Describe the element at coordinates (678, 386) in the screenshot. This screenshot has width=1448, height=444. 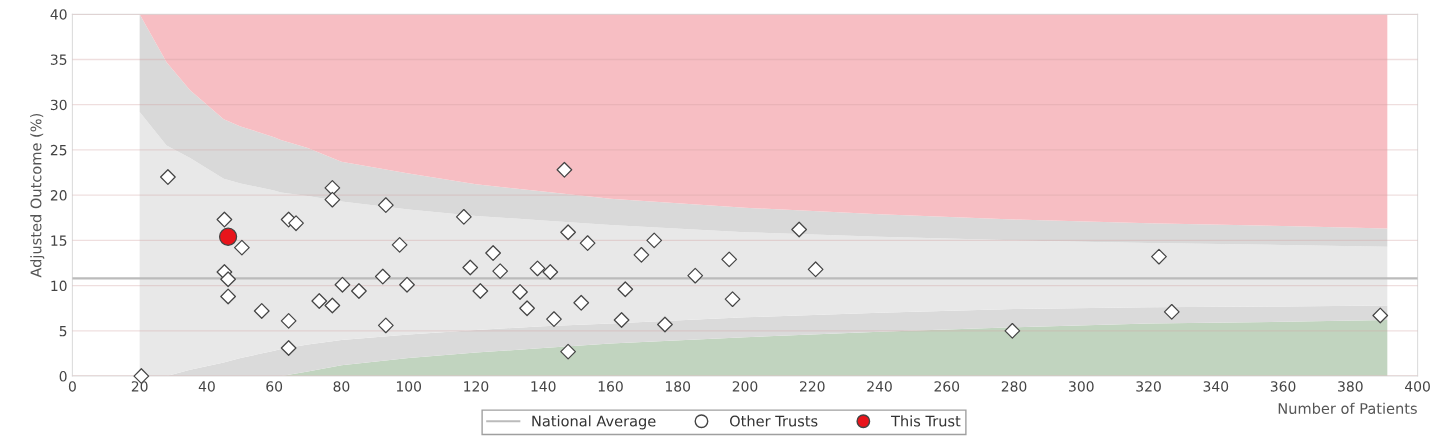
I see `x-tick-label: 180` at that location.